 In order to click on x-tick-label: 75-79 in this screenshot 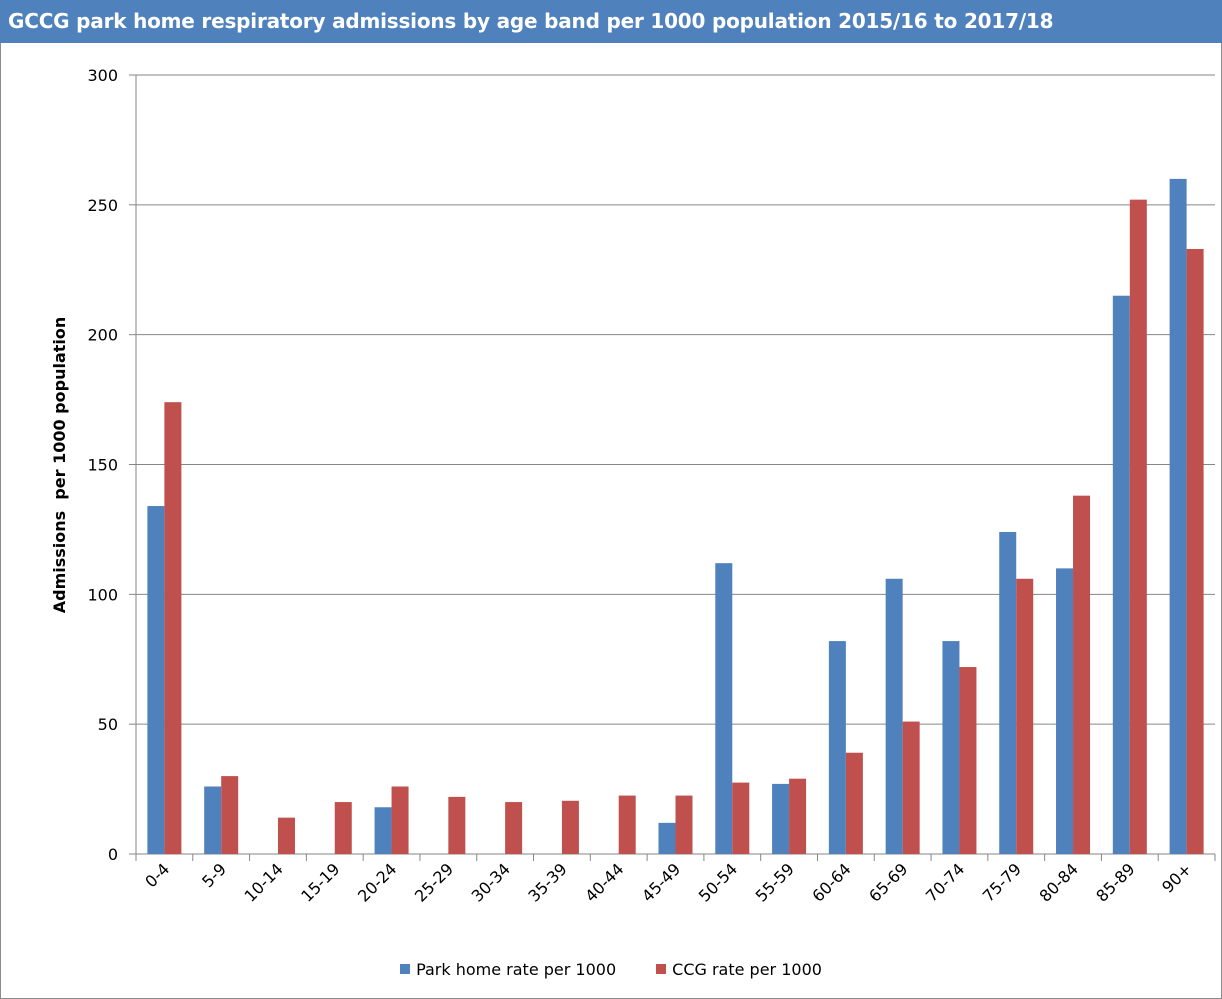, I will do `click(1002, 882)`.